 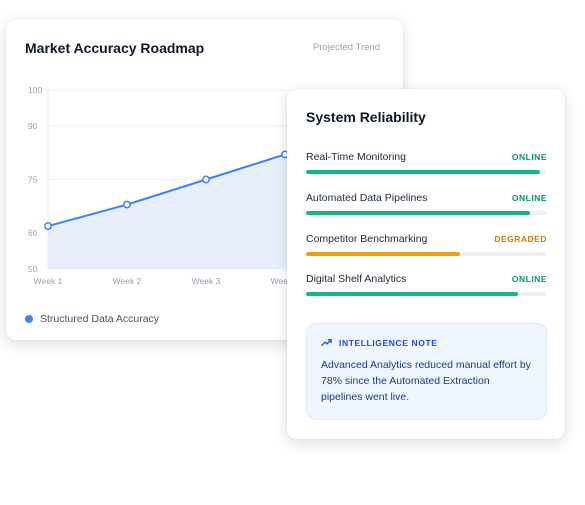 I want to click on system-row: Competitor Benchmarking DEGRADED, so click(x=426, y=244).